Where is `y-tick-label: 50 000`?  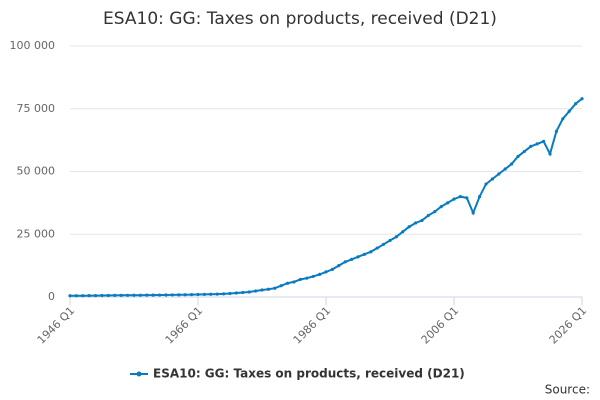
y-tick-label: 50 000 is located at coordinates (36, 171).